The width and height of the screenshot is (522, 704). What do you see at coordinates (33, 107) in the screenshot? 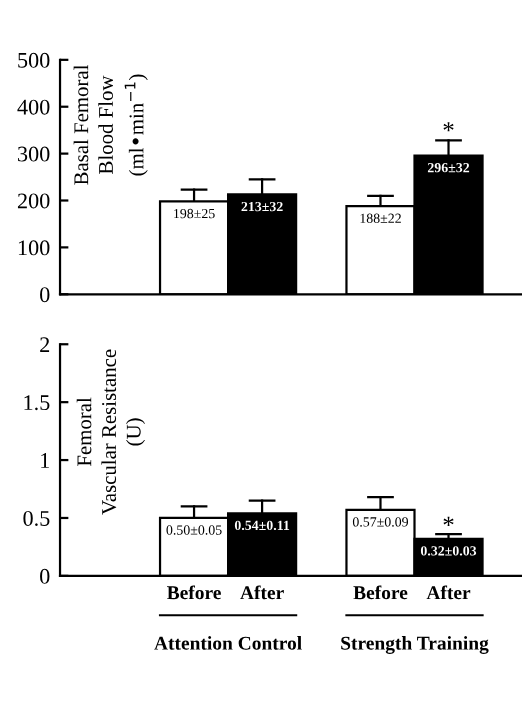
I see `y-tick-label: 400` at bounding box center [33, 107].